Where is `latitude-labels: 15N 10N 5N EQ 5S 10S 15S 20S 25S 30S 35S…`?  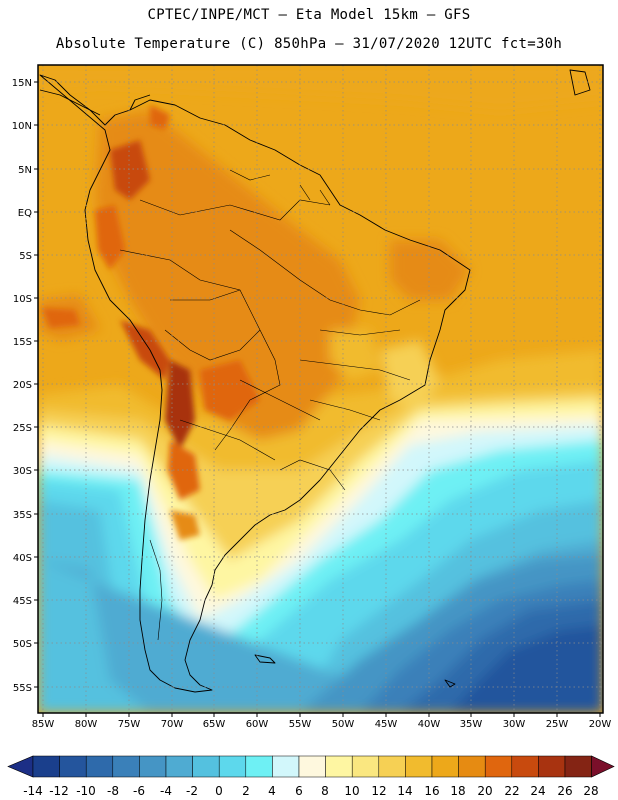 latitude-labels: 15N 10N 5N EQ 5S 10S 15S 20S 25S 30S 35S… is located at coordinates (22, 386).